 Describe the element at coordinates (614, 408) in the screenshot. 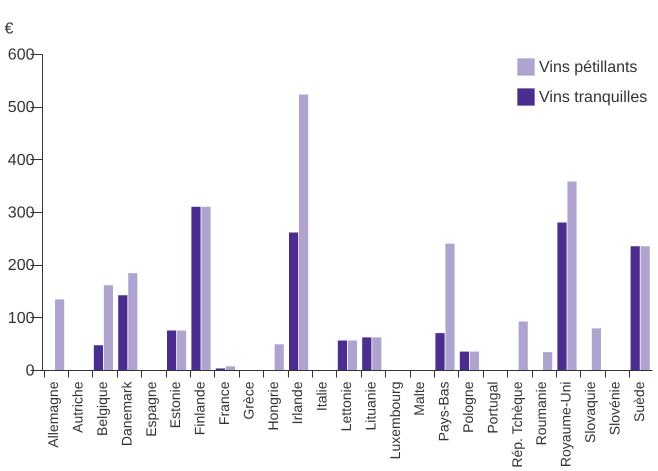

I see `x-tick-label: Slovénie` at that location.